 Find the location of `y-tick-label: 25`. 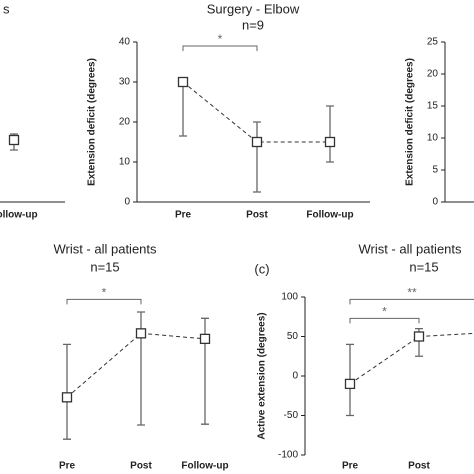

y-tick-label: 25 is located at coordinates (433, 42).